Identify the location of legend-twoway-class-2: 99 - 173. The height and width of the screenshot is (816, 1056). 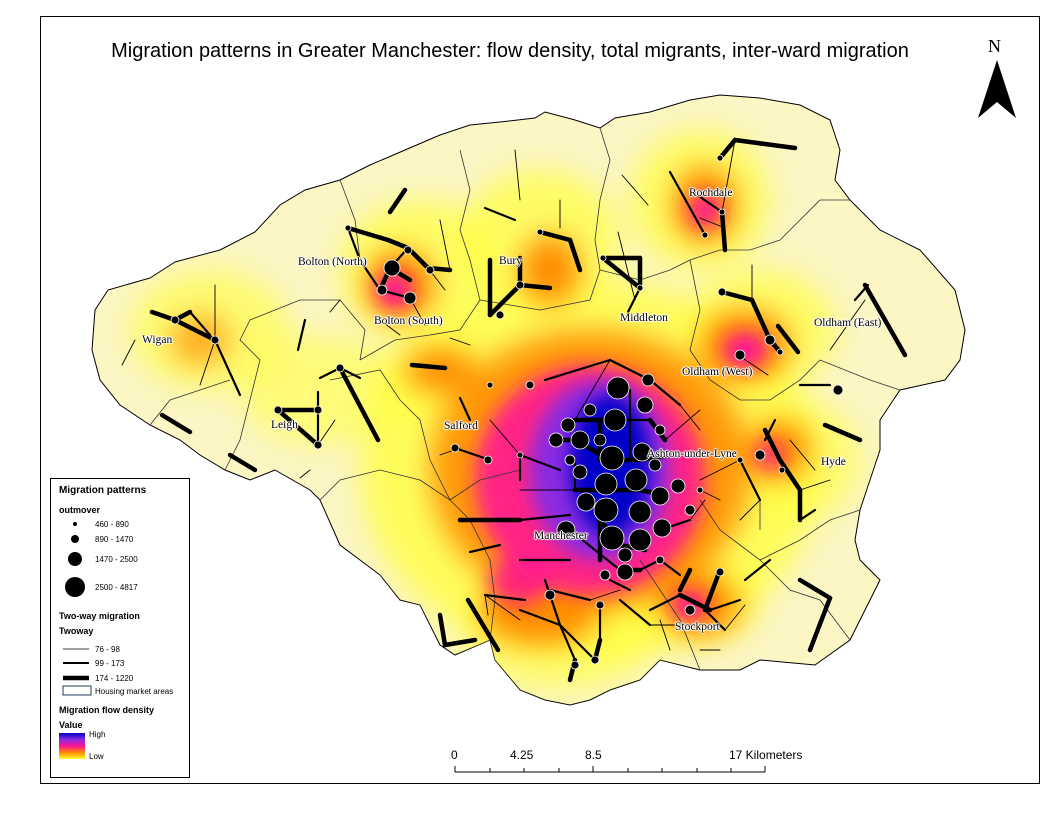
(110, 663).